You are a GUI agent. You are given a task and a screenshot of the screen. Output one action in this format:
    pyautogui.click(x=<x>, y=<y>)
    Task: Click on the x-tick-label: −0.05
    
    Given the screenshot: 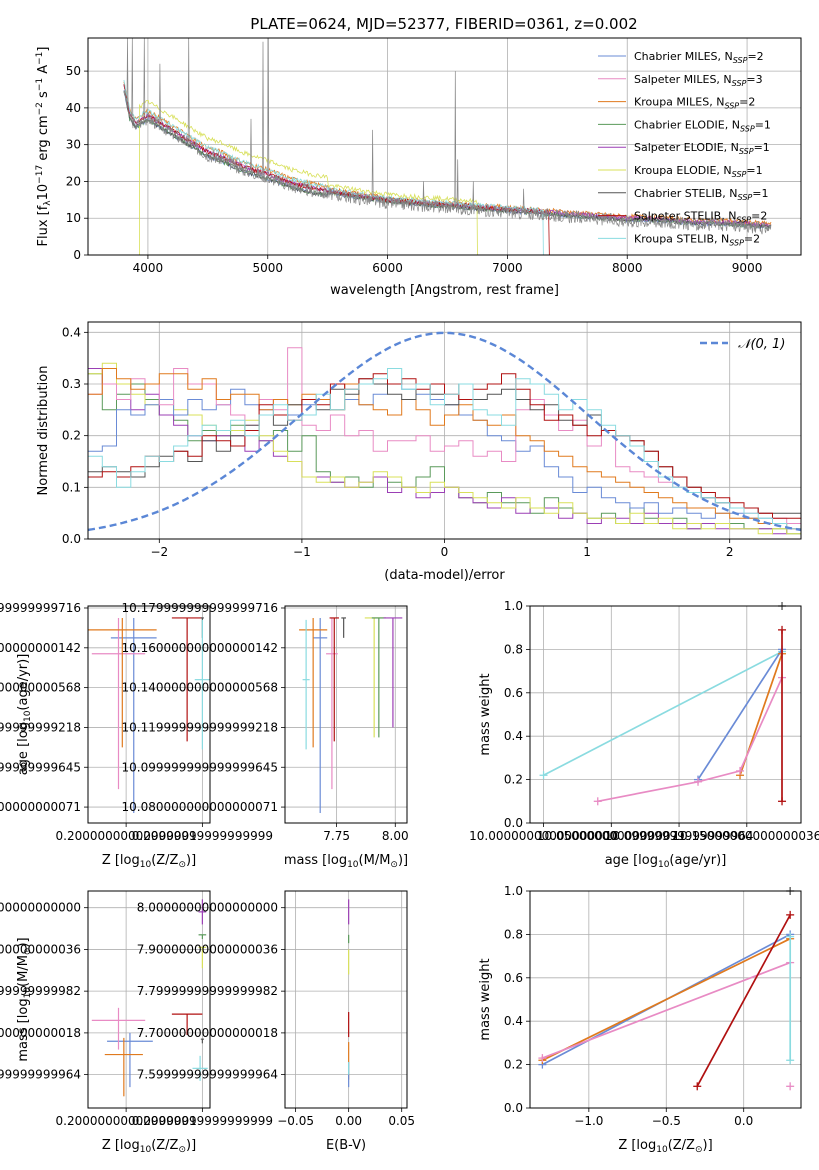 What is the action you would take?
    pyautogui.click(x=295, y=1121)
    